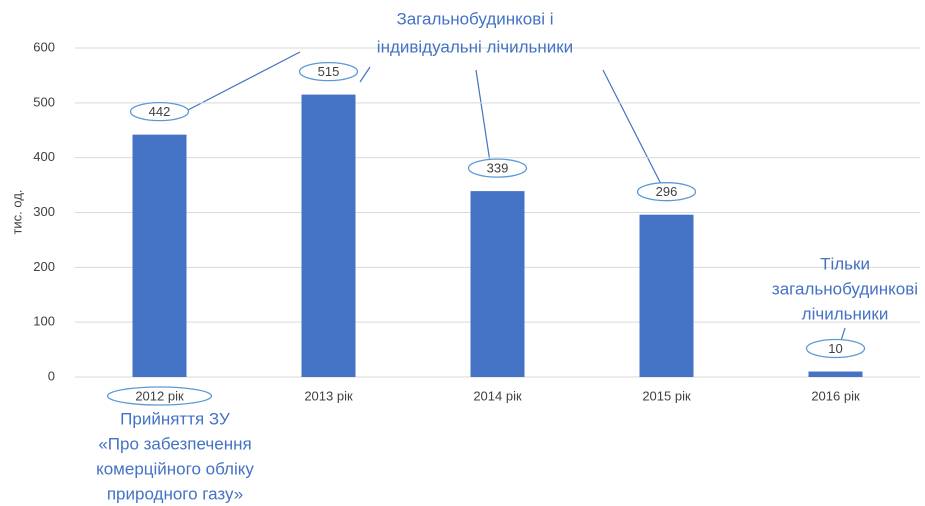 Image resolution: width=925 pixels, height=506 pixels. I want to click on data-label: 296, so click(667, 191).